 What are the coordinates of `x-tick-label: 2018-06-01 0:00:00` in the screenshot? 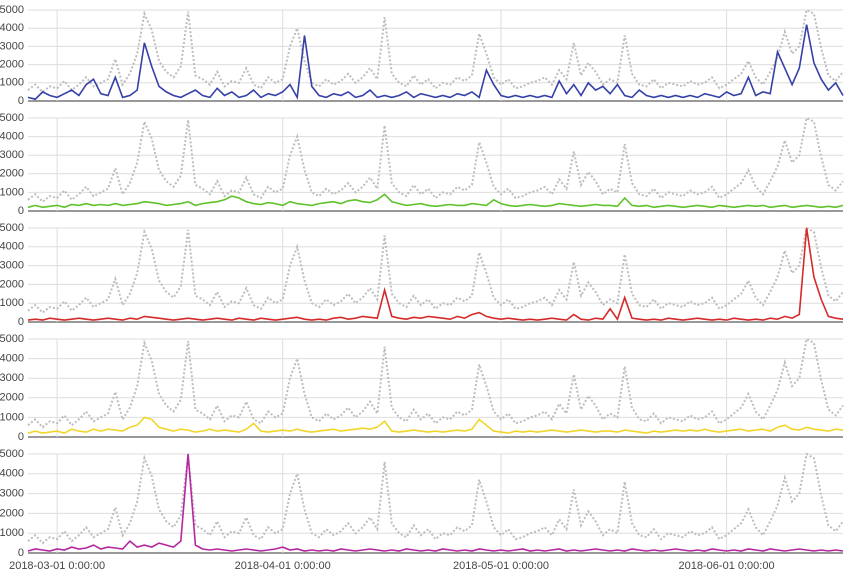 It's located at (727, 566).